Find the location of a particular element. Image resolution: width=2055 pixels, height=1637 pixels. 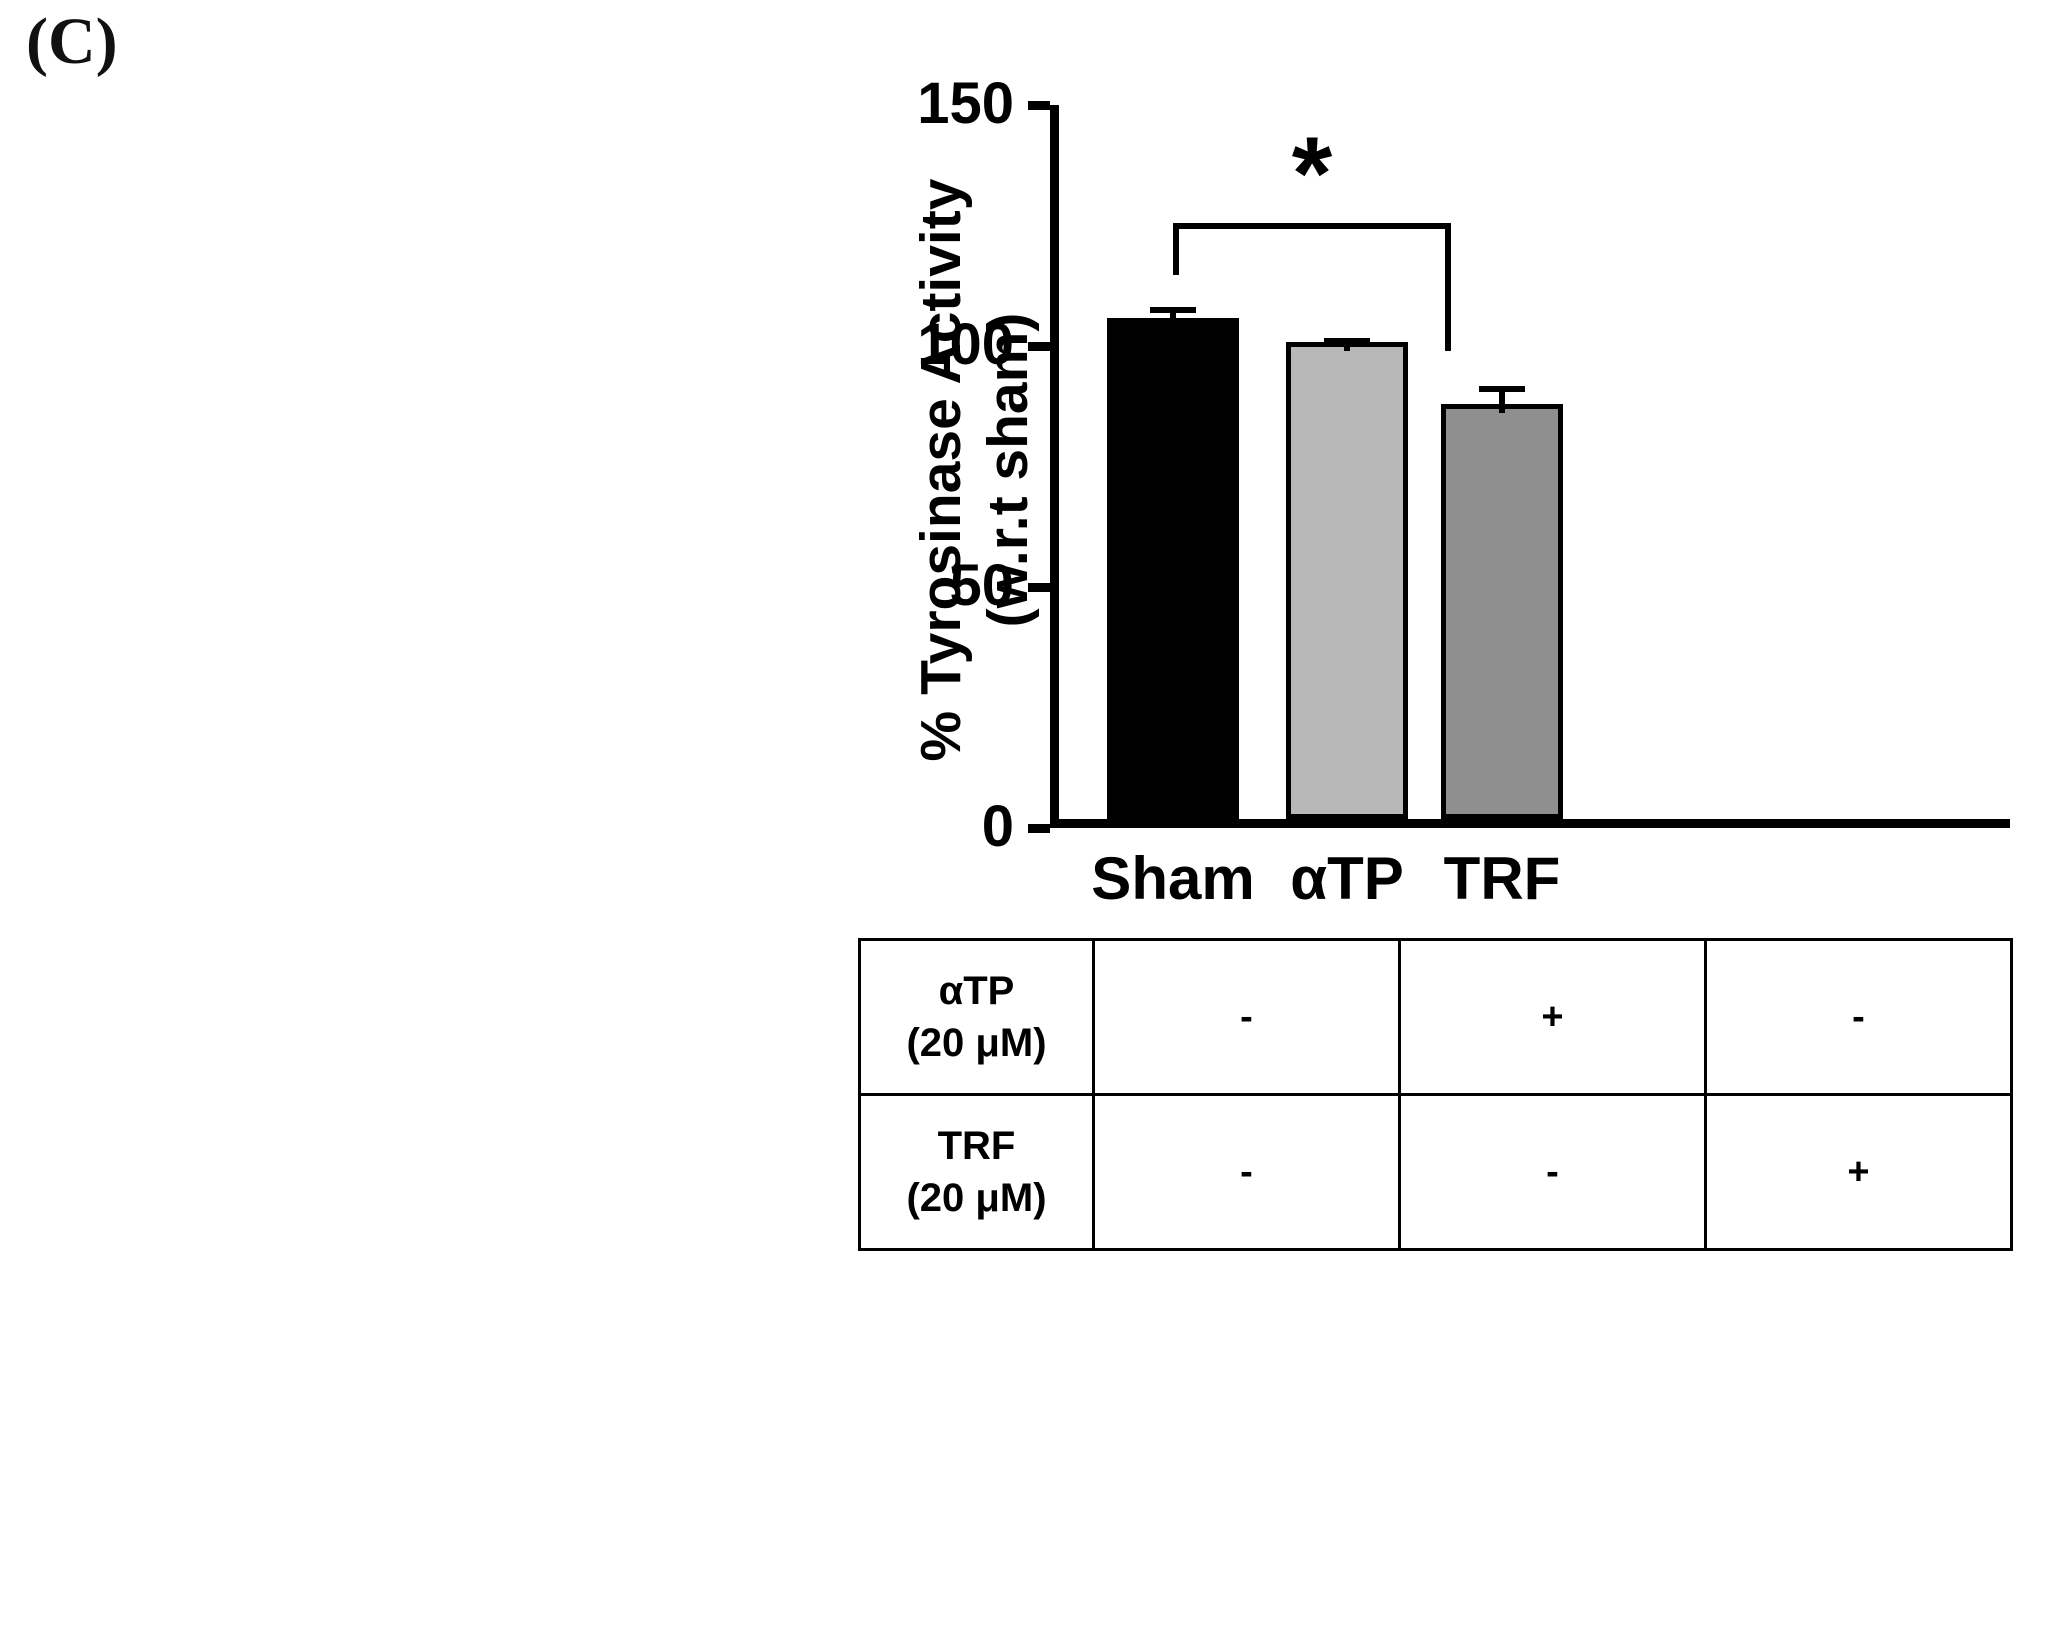

significance-bracket-right-drop is located at coordinates (1448, 287).